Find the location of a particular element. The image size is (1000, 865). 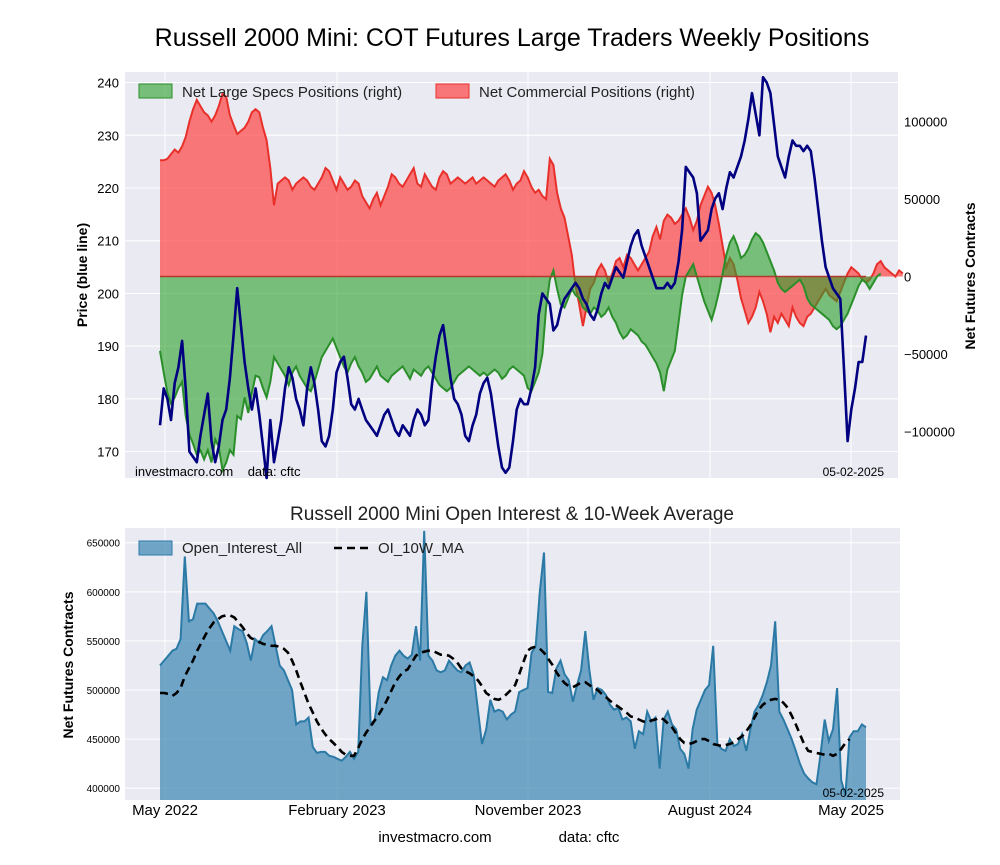

date-tick-label: May 2022 is located at coordinates (165, 810).